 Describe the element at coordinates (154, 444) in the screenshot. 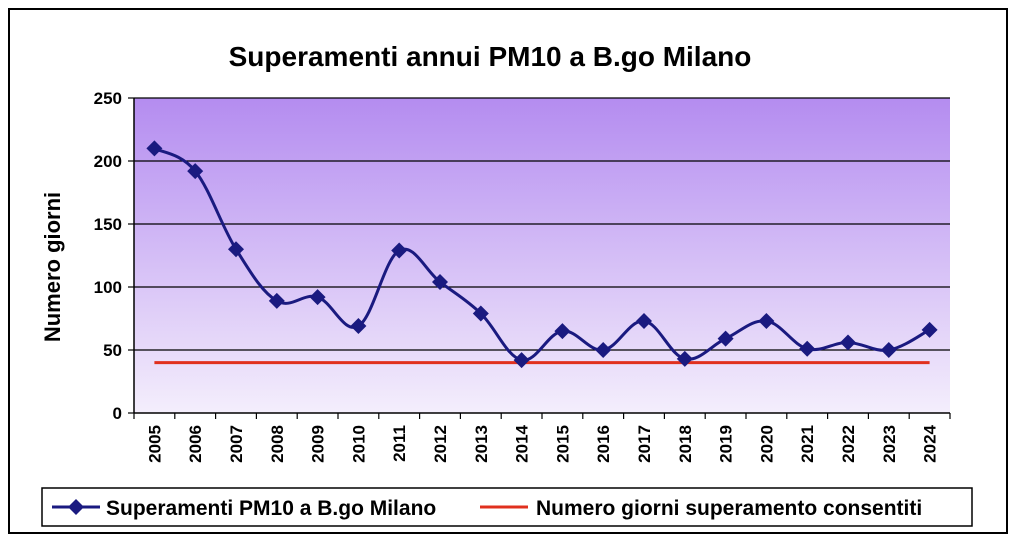

I see `x-tick-2005: 2005` at that location.